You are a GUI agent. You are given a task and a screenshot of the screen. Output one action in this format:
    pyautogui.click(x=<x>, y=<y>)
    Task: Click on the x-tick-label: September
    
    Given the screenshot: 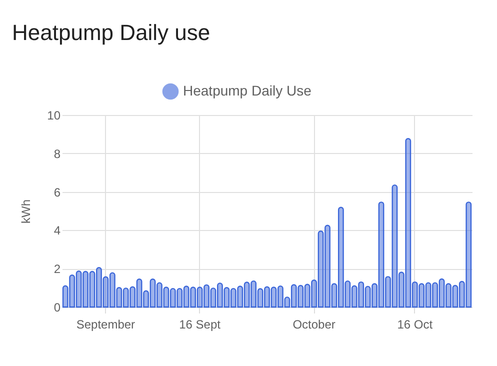 What is the action you would take?
    pyautogui.click(x=106, y=325)
    